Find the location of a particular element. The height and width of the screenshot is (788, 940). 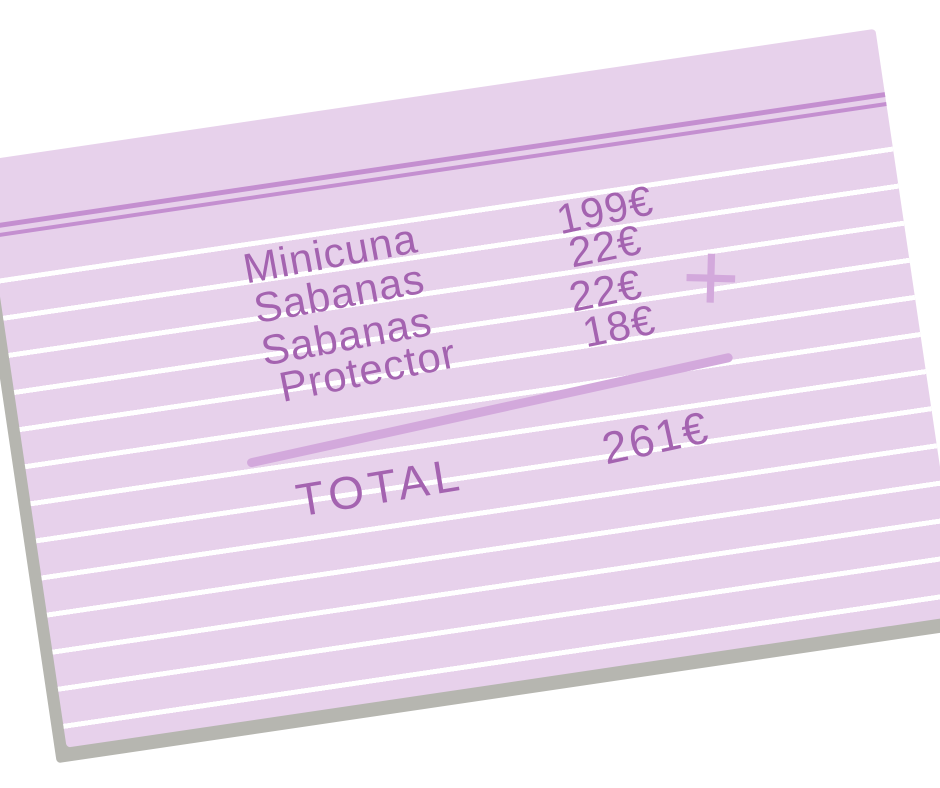

plus-icon: + is located at coordinates (711, 277).